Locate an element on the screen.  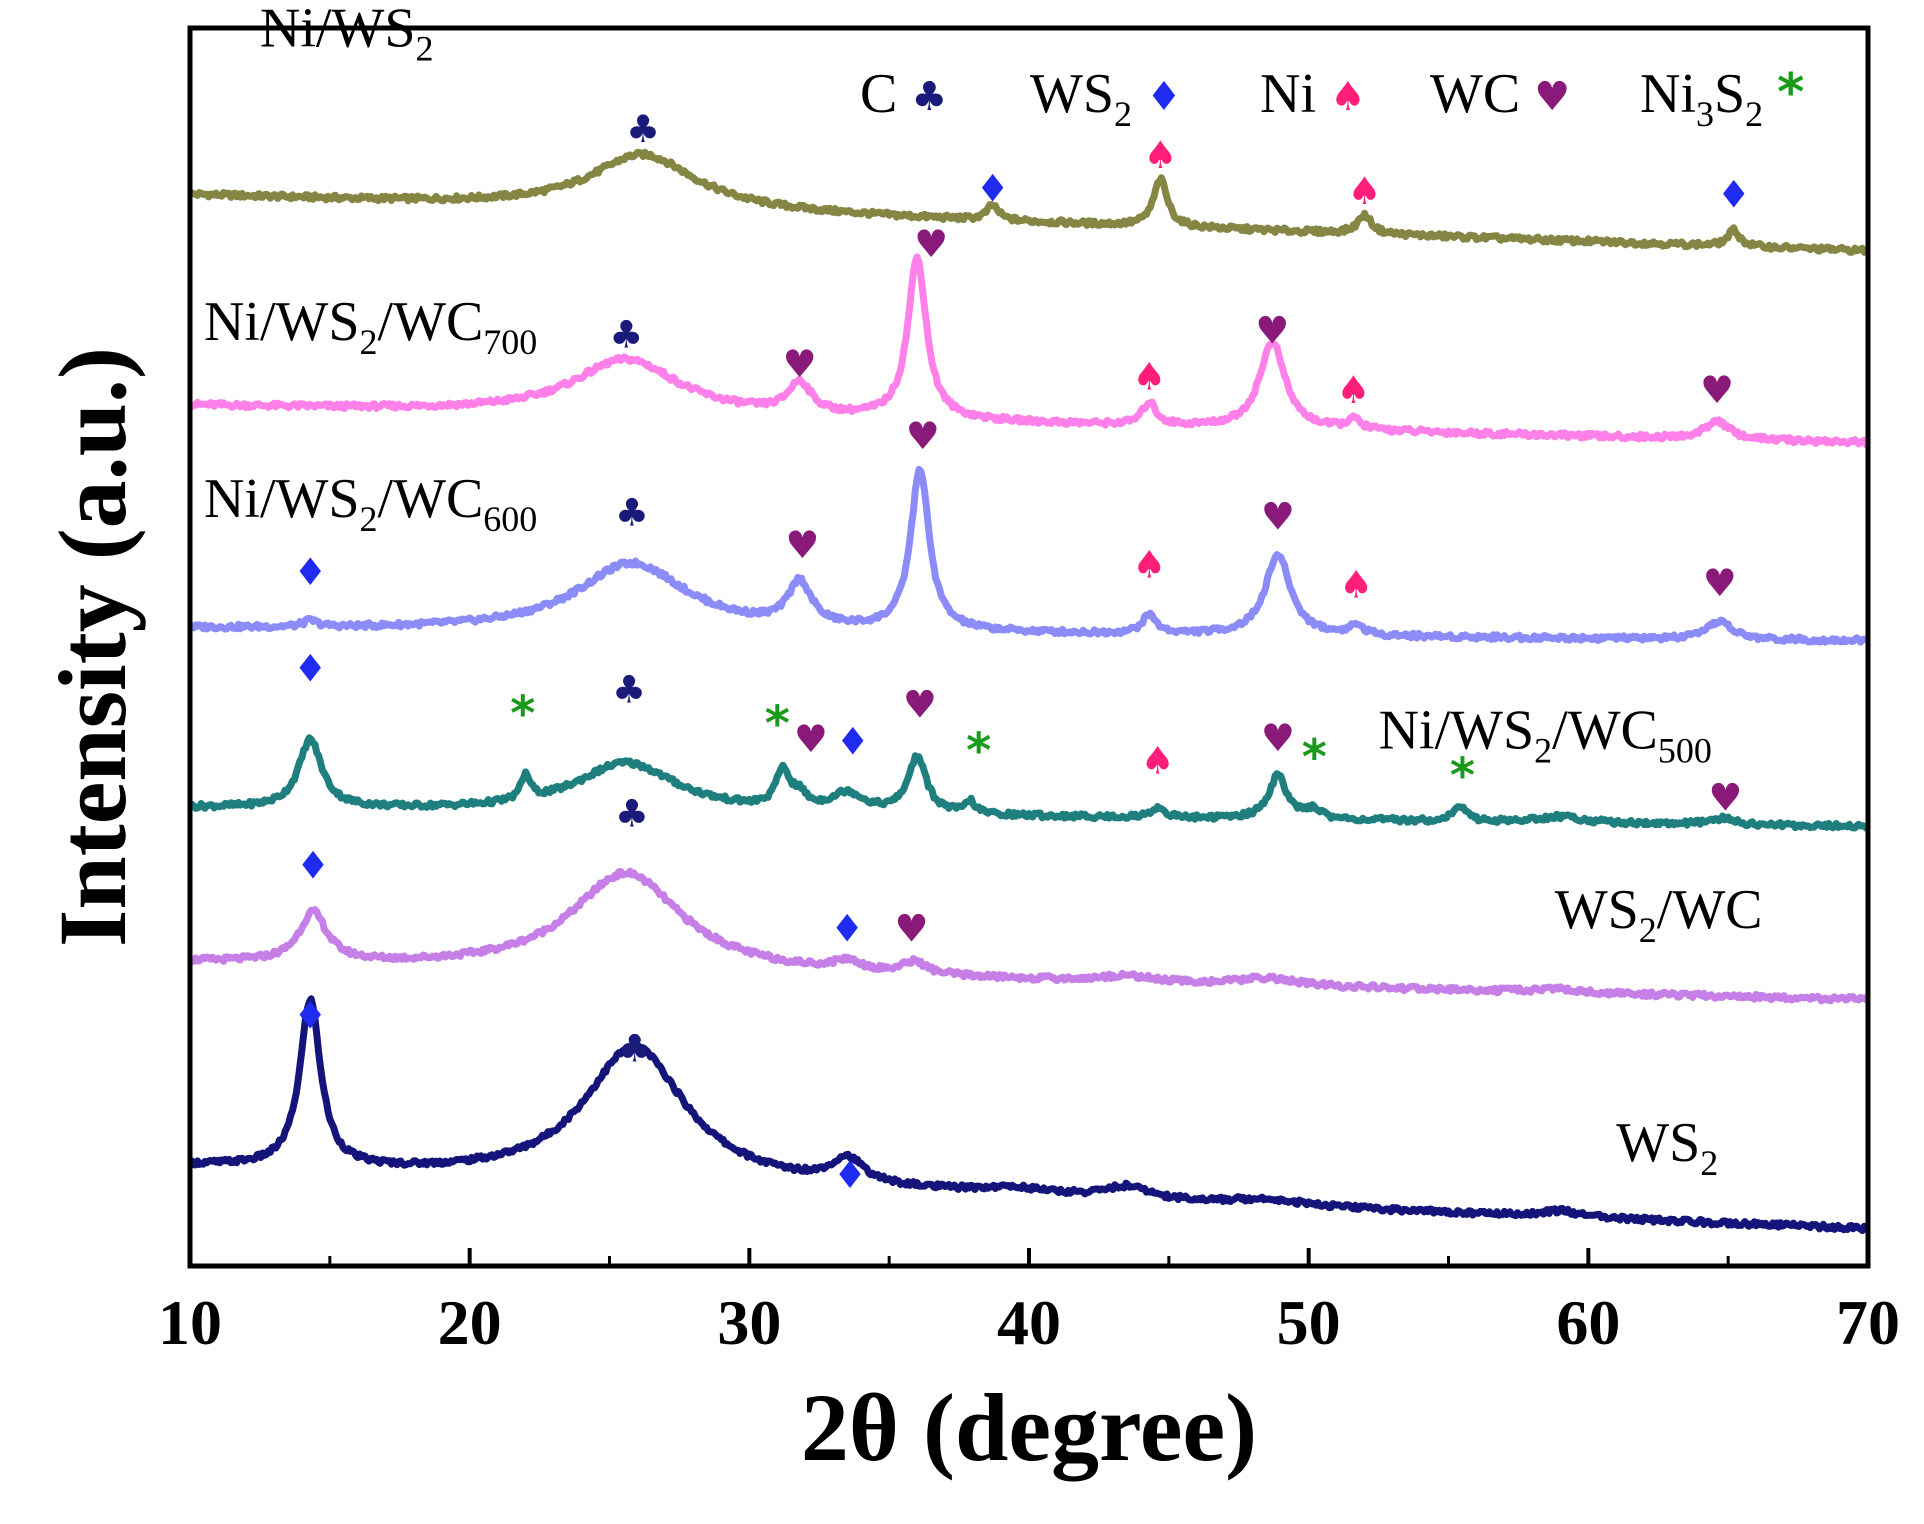
legend-label-c: C is located at coordinates (878, 94).